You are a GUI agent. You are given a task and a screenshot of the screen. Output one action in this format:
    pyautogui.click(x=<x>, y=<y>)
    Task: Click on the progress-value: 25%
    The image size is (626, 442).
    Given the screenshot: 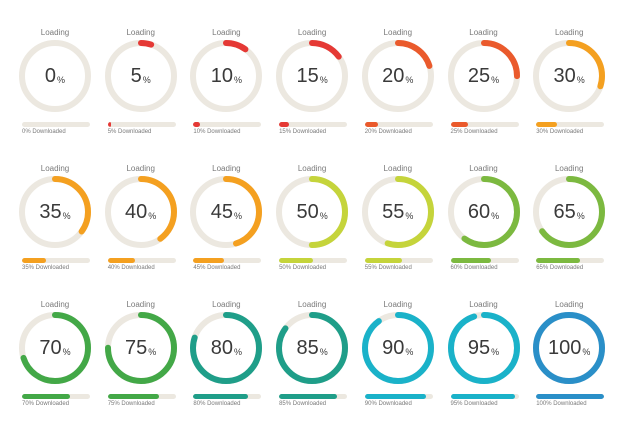 What is the action you would take?
    pyautogui.click(x=484, y=76)
    